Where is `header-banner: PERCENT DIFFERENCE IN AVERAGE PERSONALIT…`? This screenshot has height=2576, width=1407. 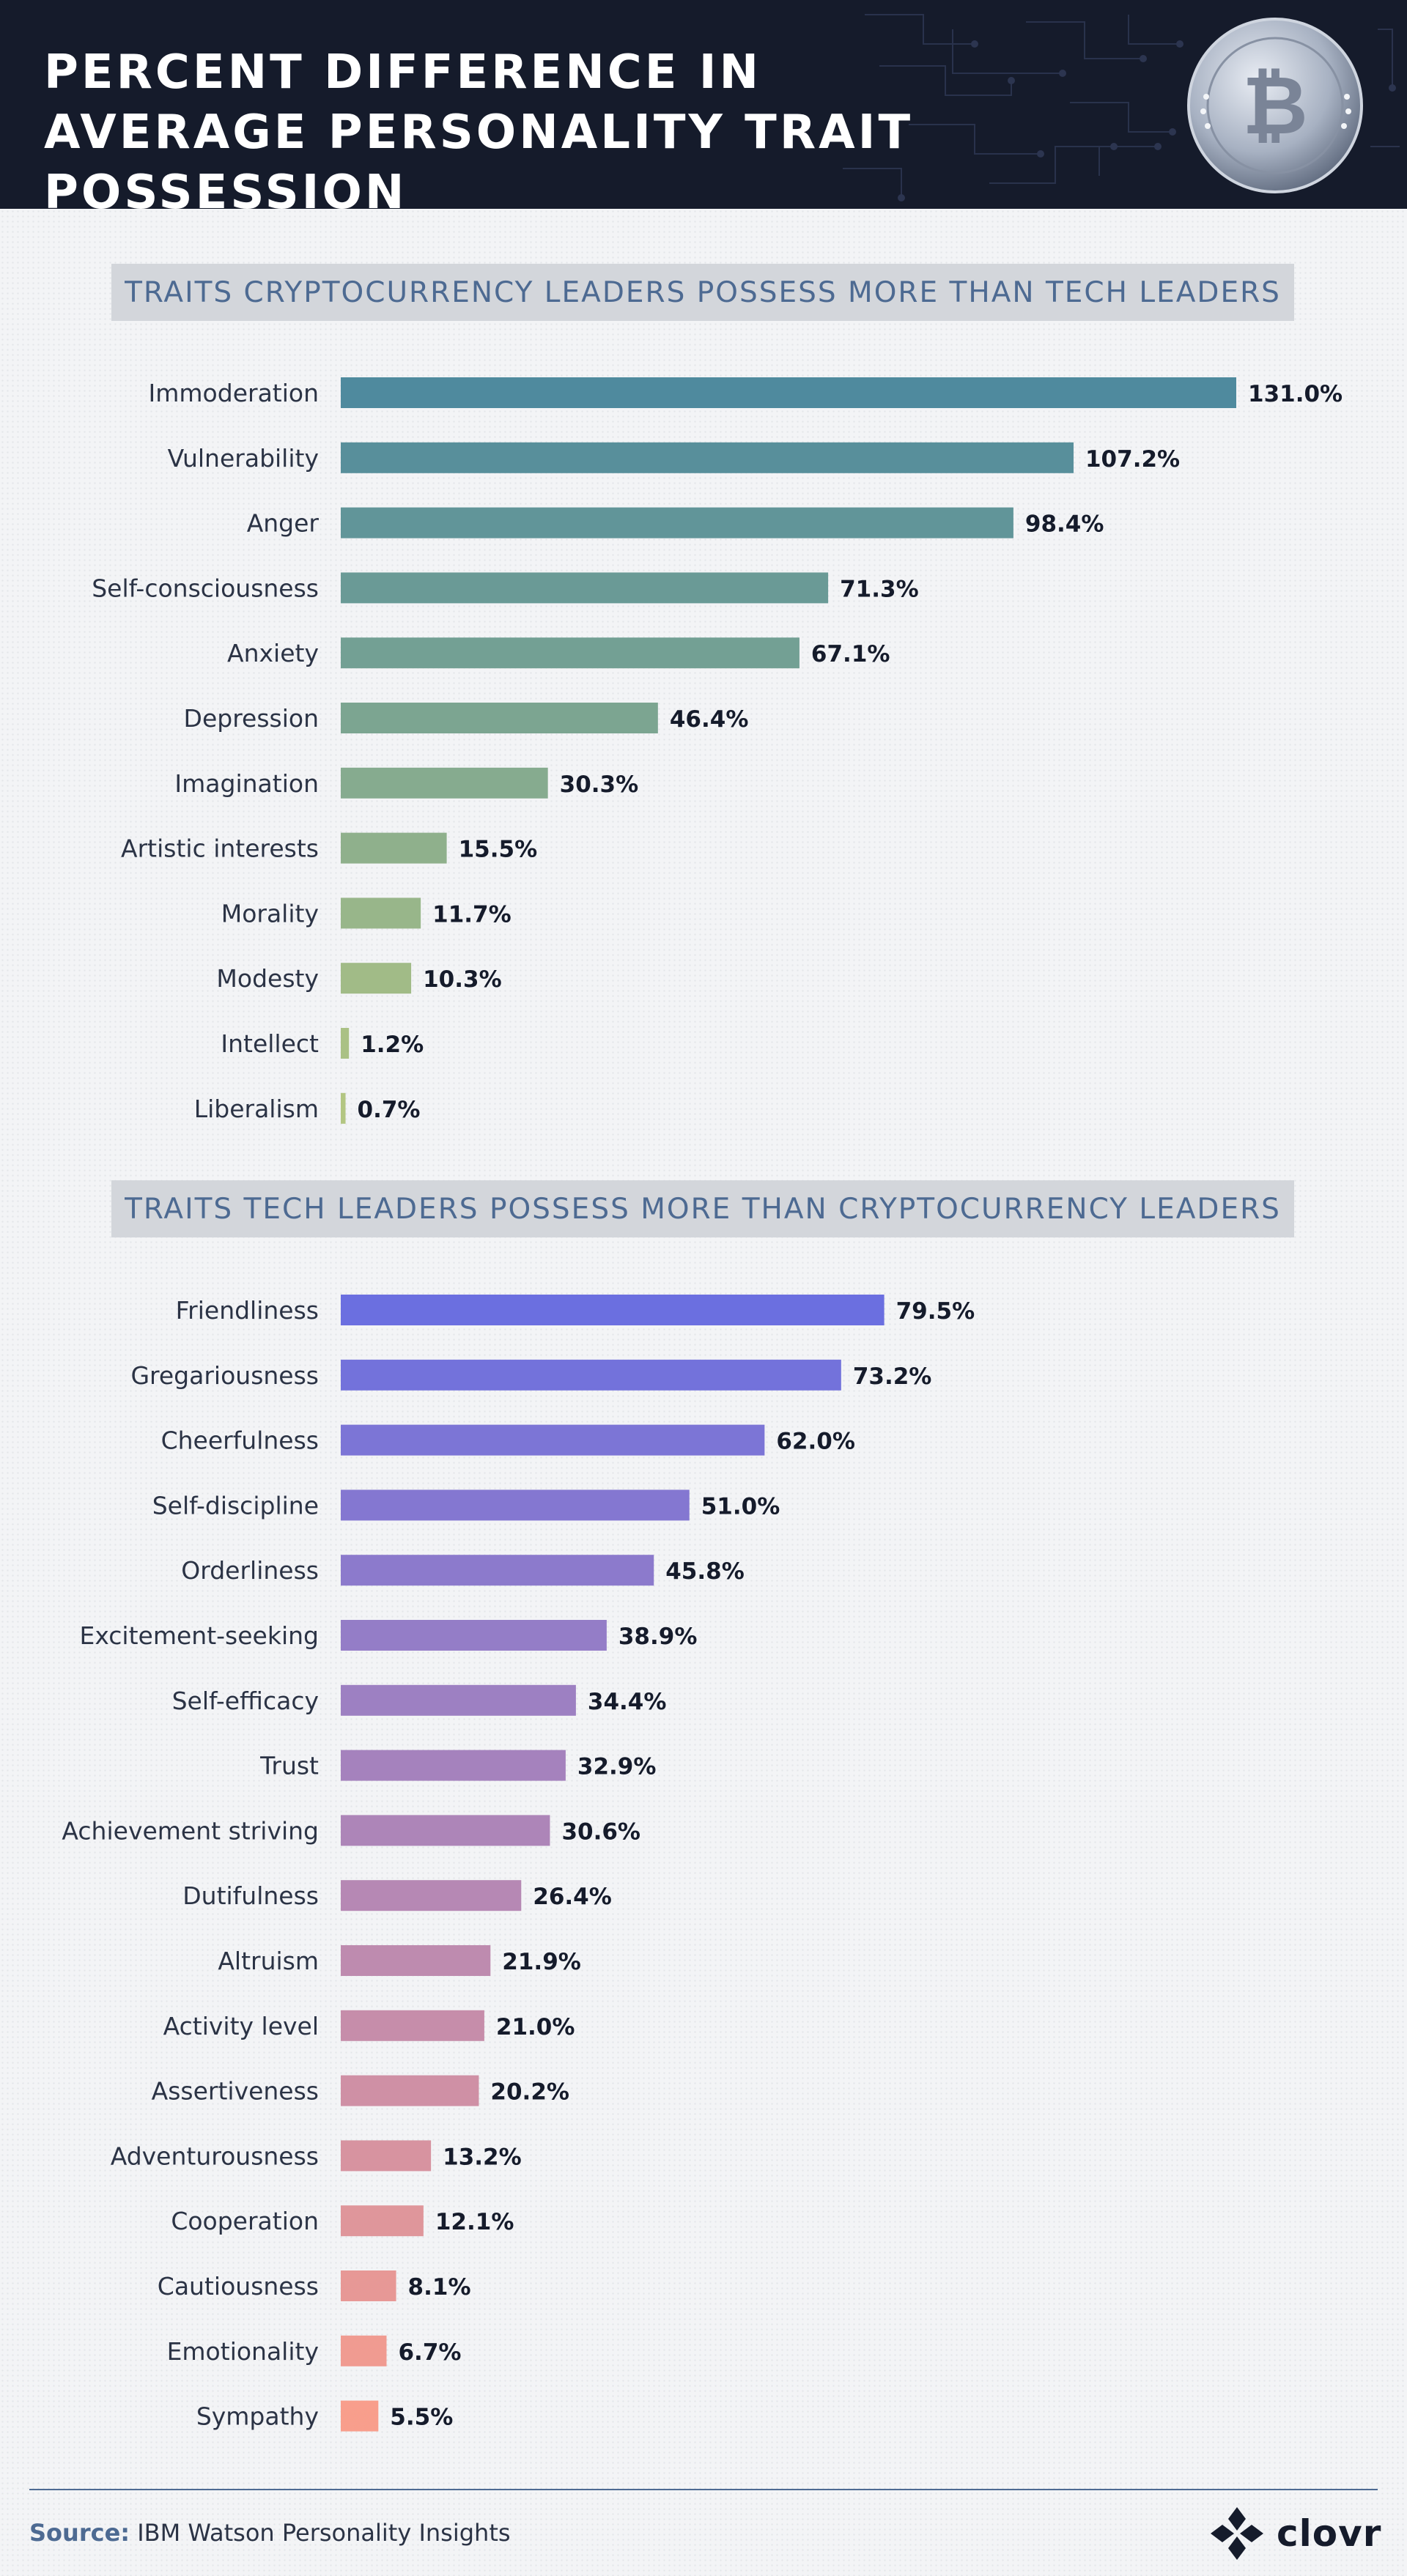 header-banner: PERCENT DIFFERENCE IN AVERAGE PERSONALIT… is located at coordinates (703, 104).